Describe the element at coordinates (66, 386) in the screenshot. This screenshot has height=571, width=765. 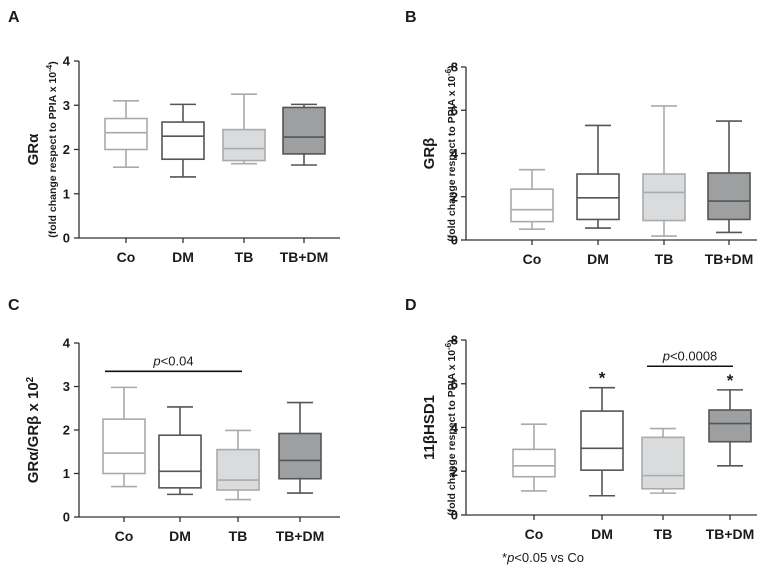
I see `y-tick-label-c: 3` at that location.